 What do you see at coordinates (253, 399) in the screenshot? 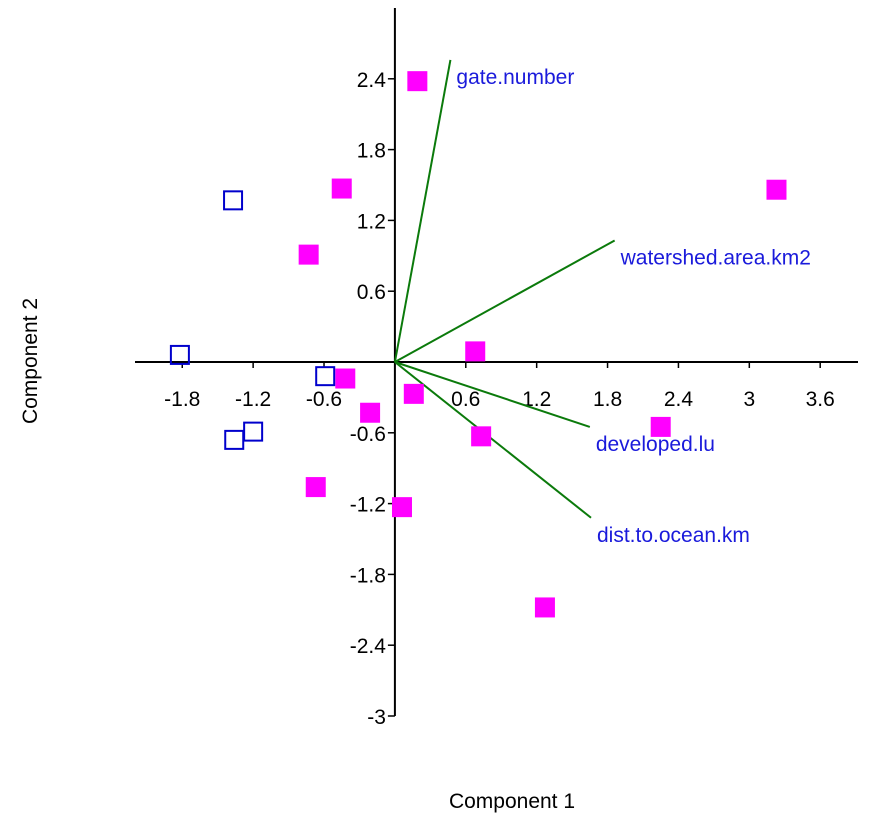
I see `x-tick-label: -1.2` at bounding box center [253, 399].